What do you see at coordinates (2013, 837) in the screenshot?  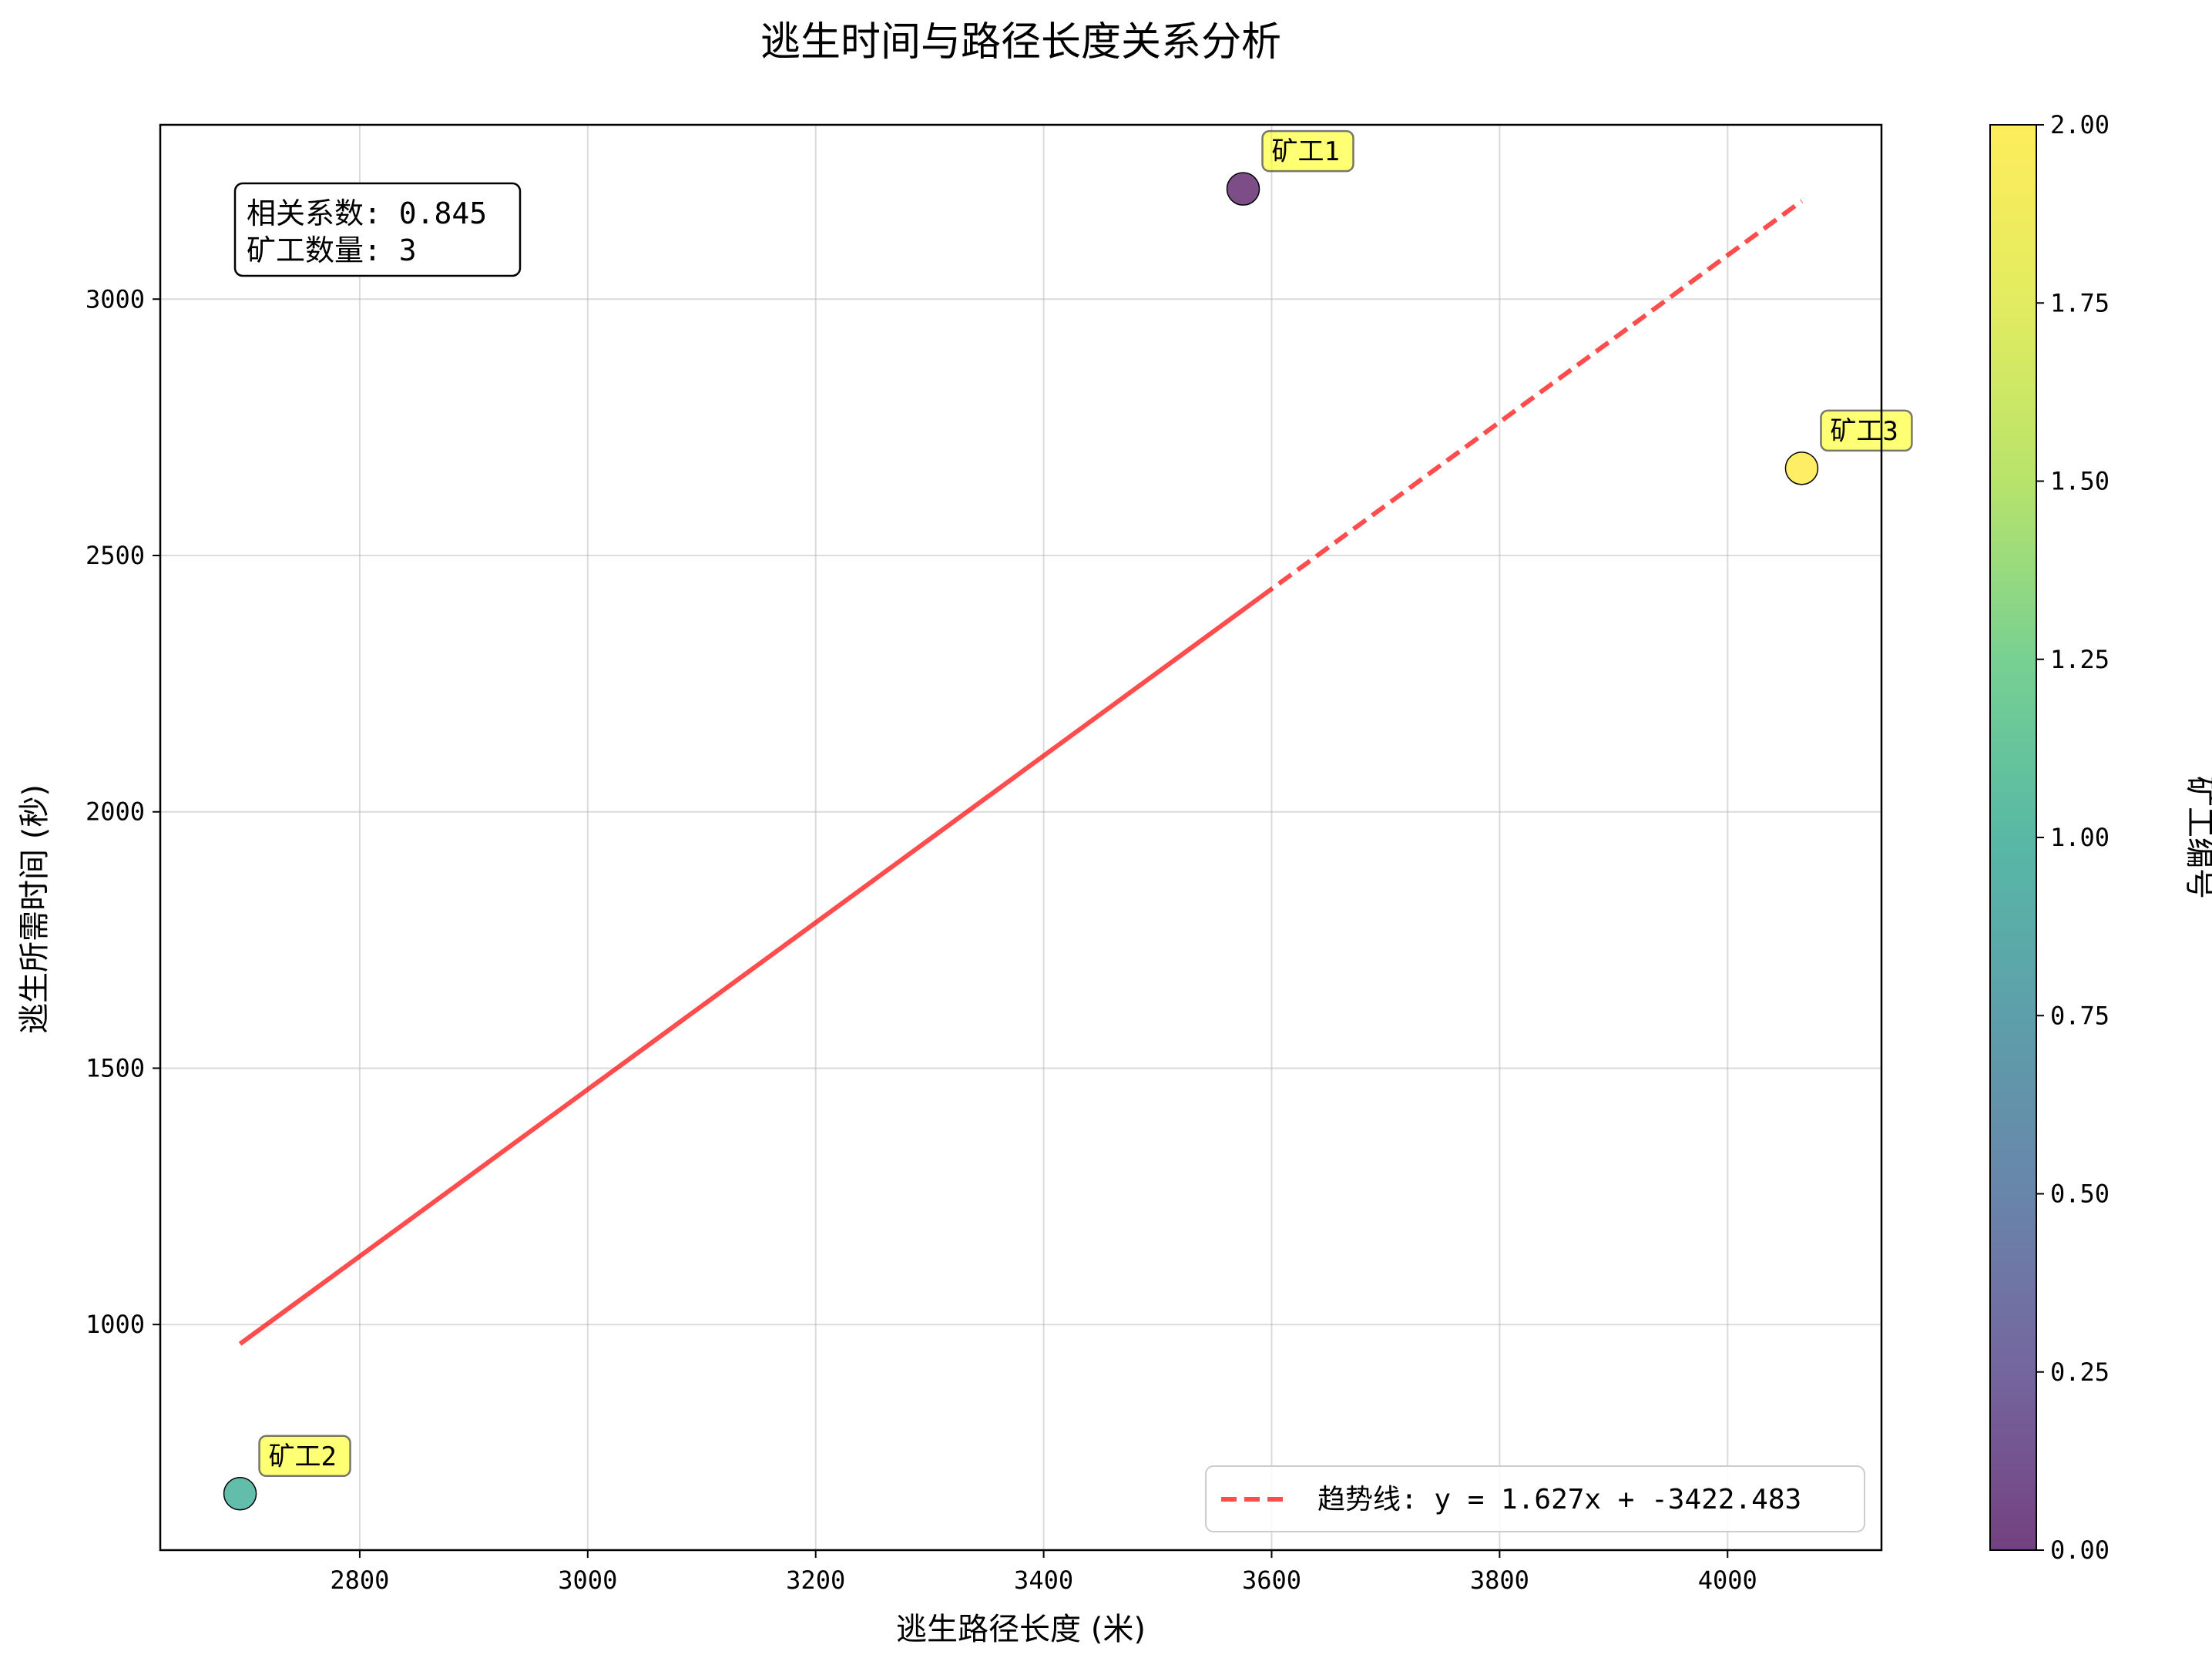 I see `colorbar-gradient` at bounding box center [2013, 837].